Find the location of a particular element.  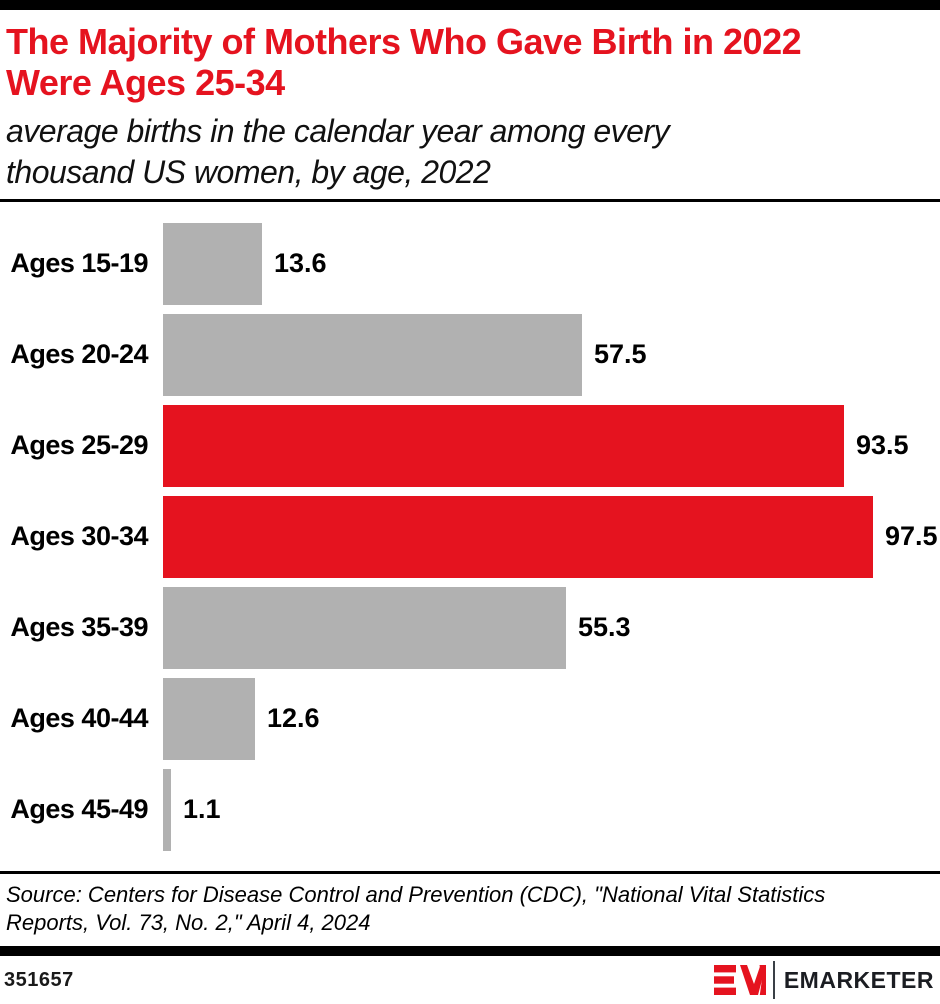

logo-separator is located at coordinates (773, 980).